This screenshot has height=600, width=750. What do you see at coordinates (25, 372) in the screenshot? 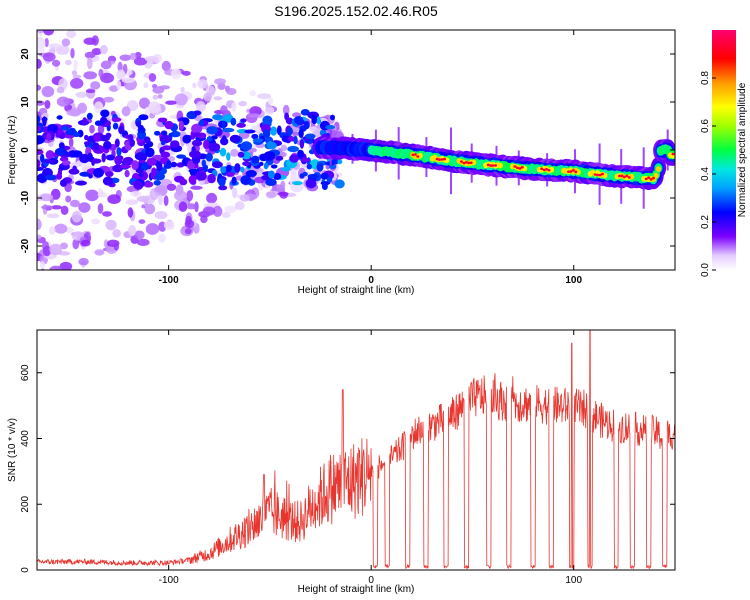
I see `y-tick-label: 600` at bounding box center [25, 372].